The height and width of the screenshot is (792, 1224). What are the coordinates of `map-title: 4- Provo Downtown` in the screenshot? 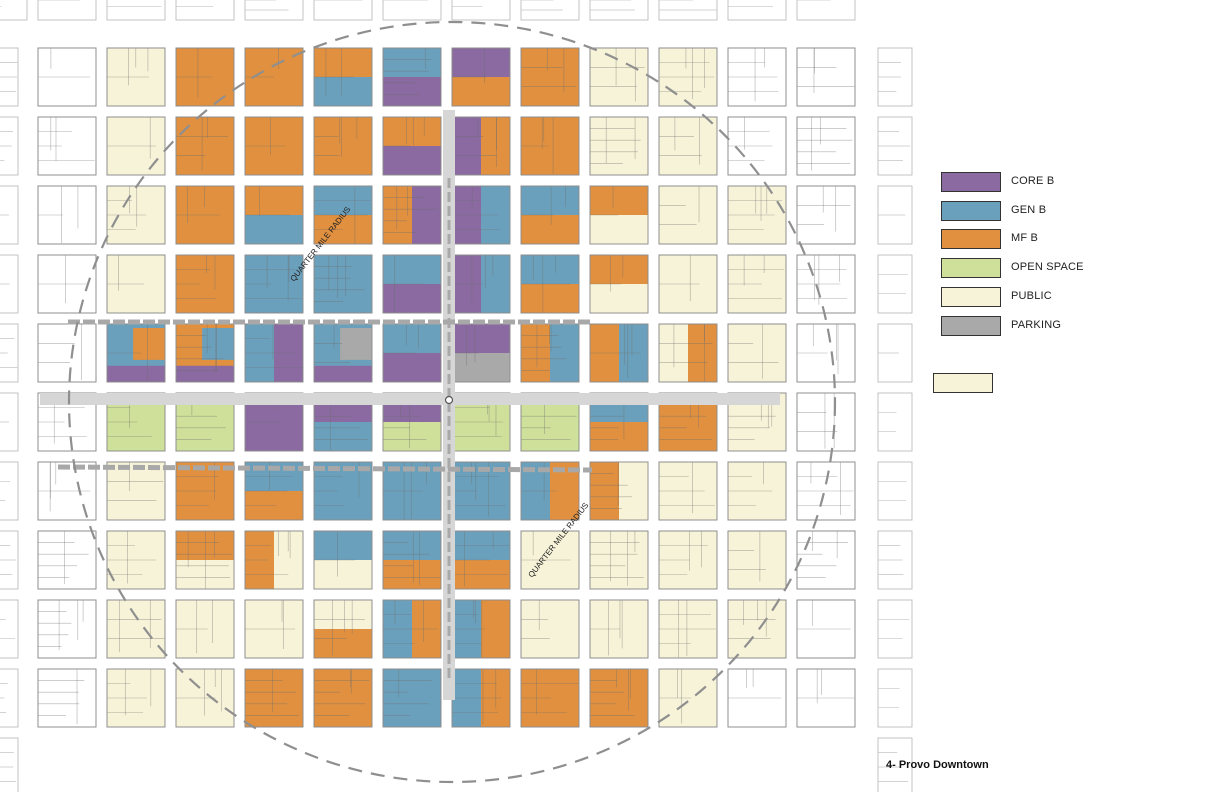 It's located at (937, 765).